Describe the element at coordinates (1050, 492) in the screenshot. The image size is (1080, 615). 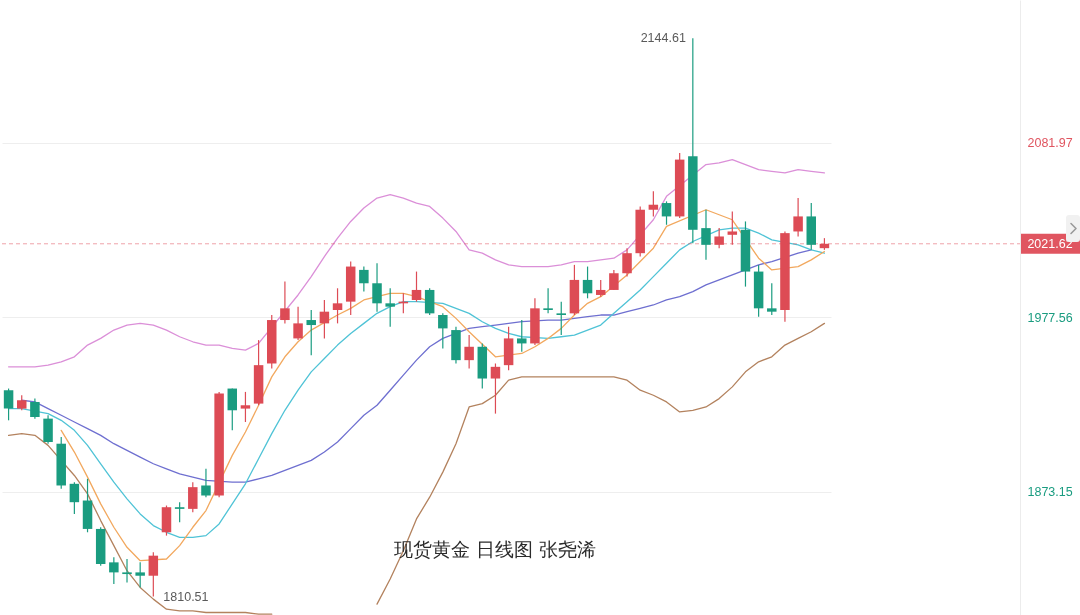
I see `y-tick-label: 1873.15` at that location.